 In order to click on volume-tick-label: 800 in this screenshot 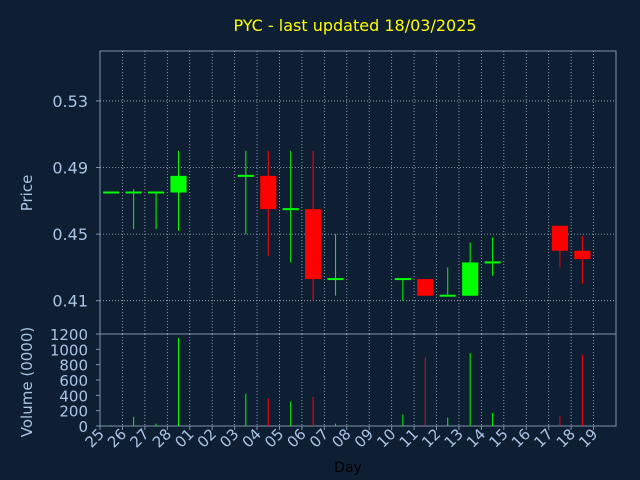, I will do `click(73, 366)`.